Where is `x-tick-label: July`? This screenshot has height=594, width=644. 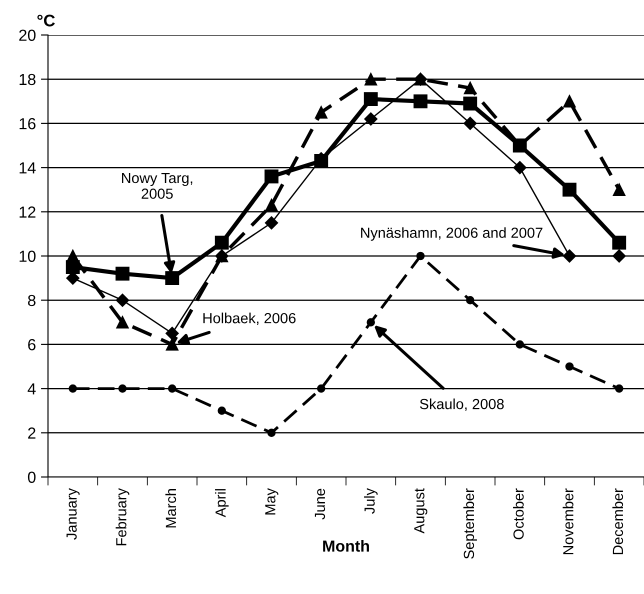
x-tick-label: July is located at coordinates (371, 501).